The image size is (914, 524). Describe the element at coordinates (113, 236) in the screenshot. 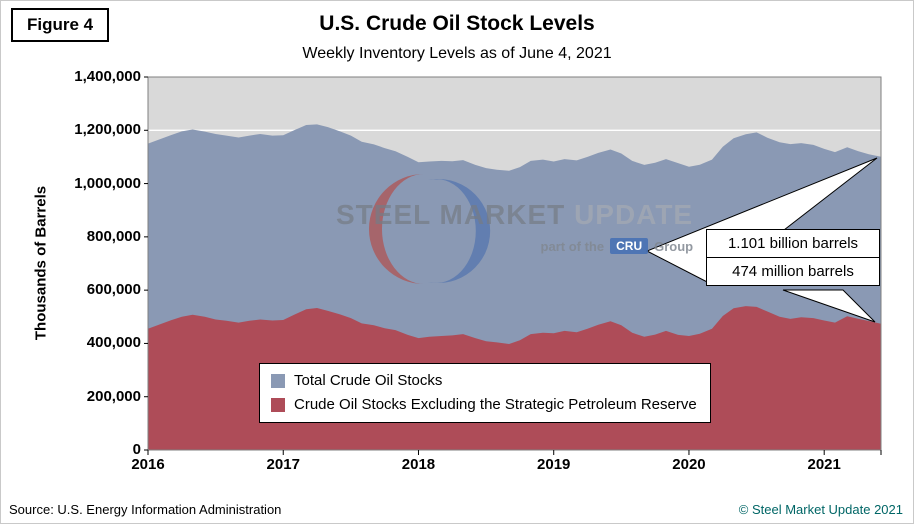

I see `y-axis-label: 800,000` at that location.